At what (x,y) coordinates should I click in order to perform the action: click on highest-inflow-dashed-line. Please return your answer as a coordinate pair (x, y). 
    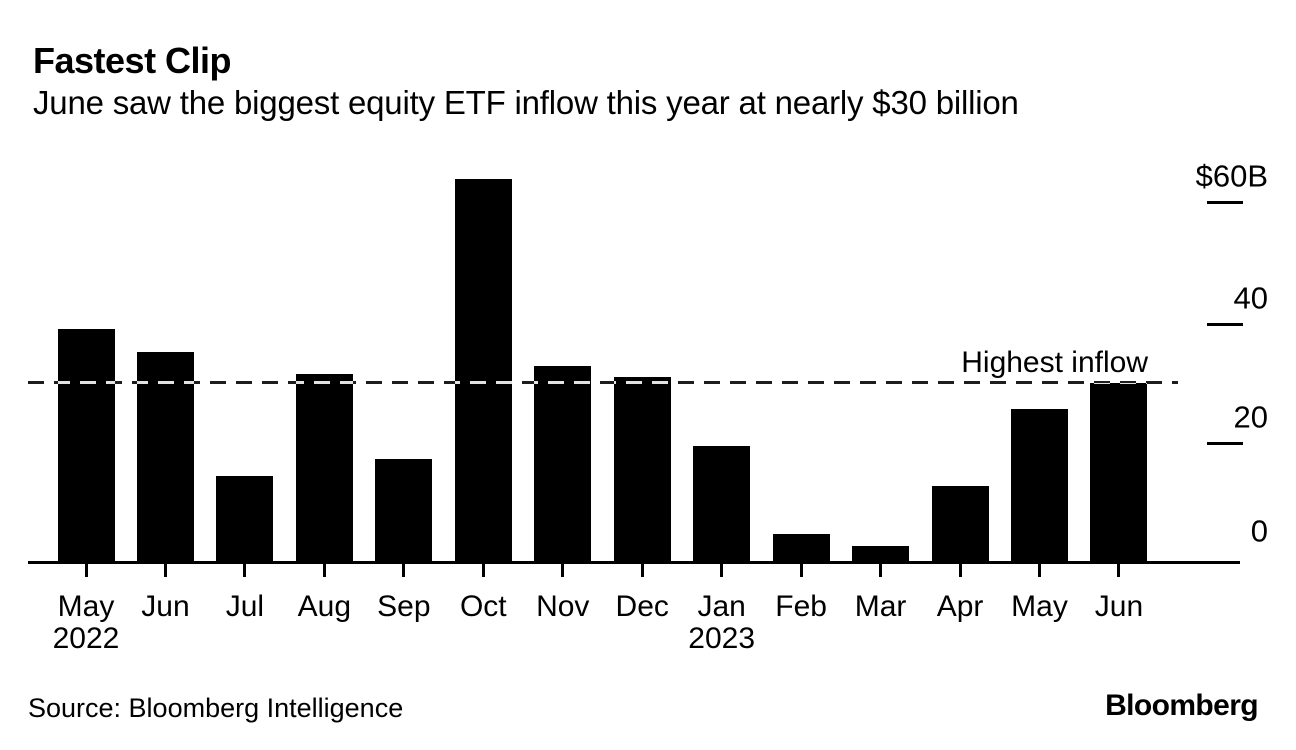
    Looking at the image, I should click on (603, 382).